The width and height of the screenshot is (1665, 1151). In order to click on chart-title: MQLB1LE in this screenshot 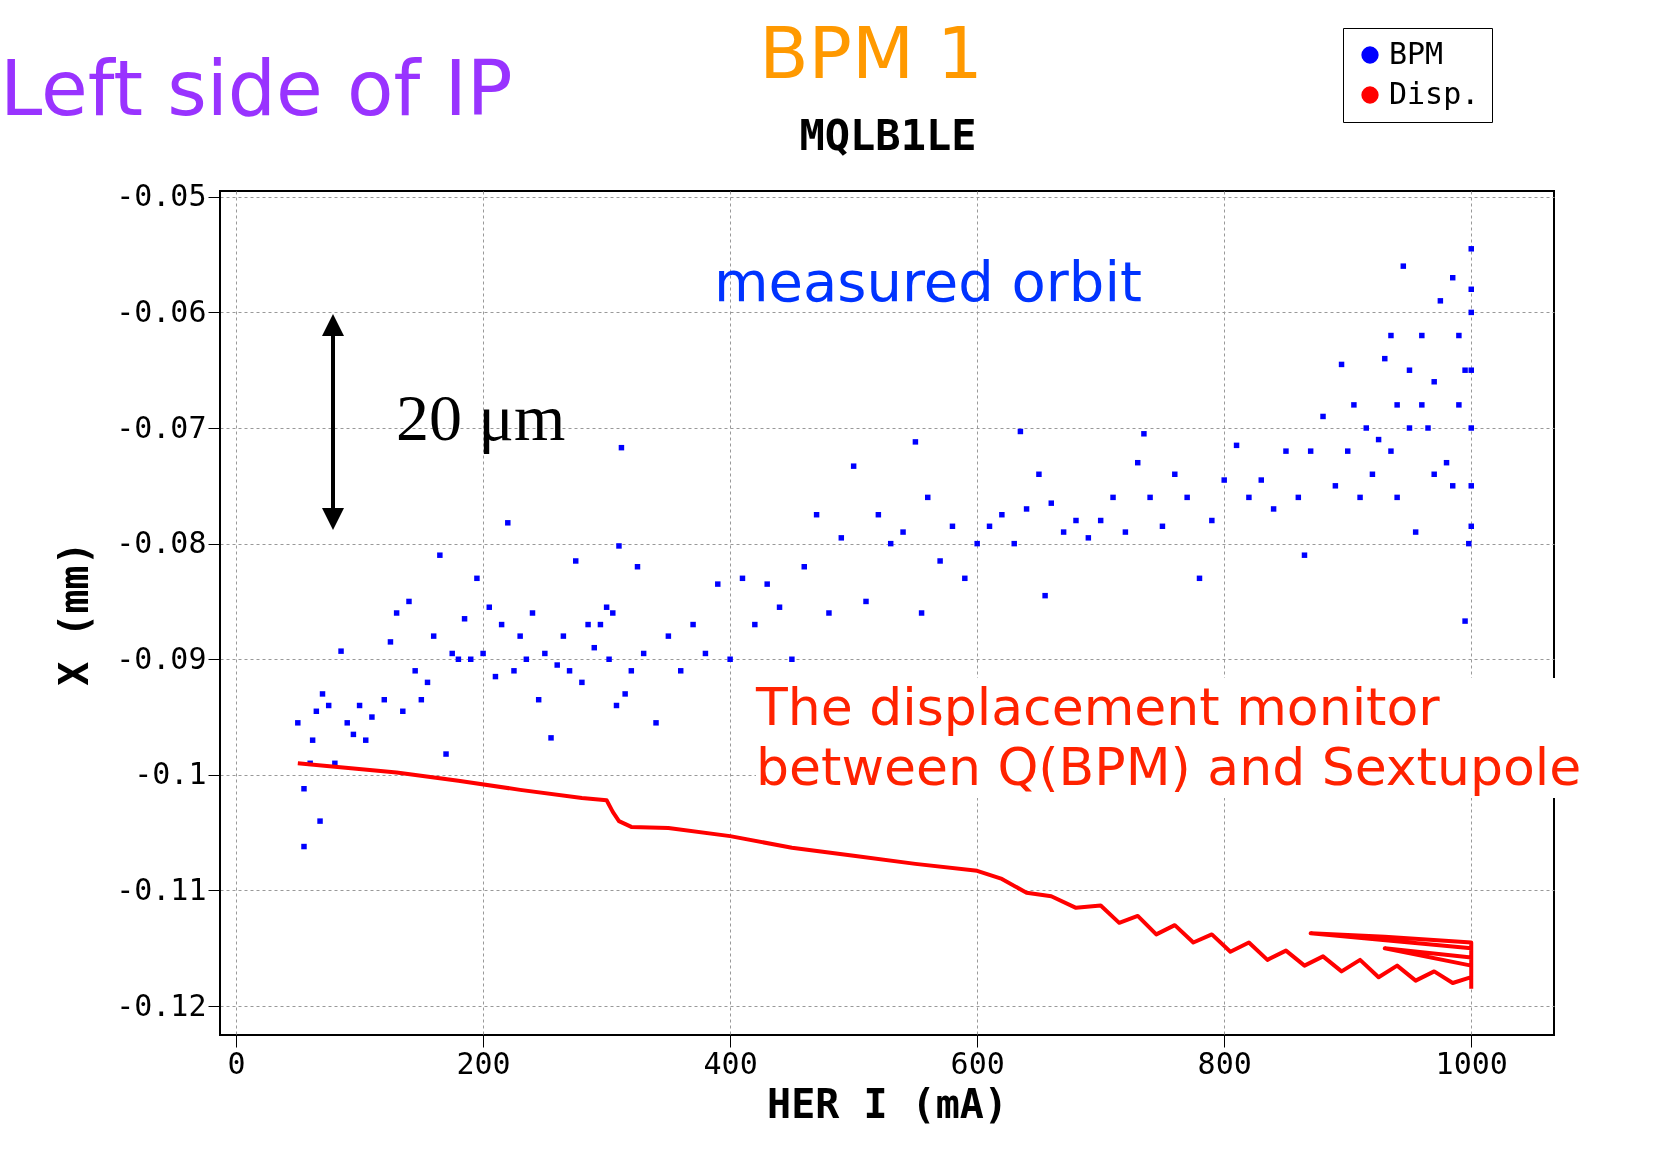, I will do `click(888, 136)`.